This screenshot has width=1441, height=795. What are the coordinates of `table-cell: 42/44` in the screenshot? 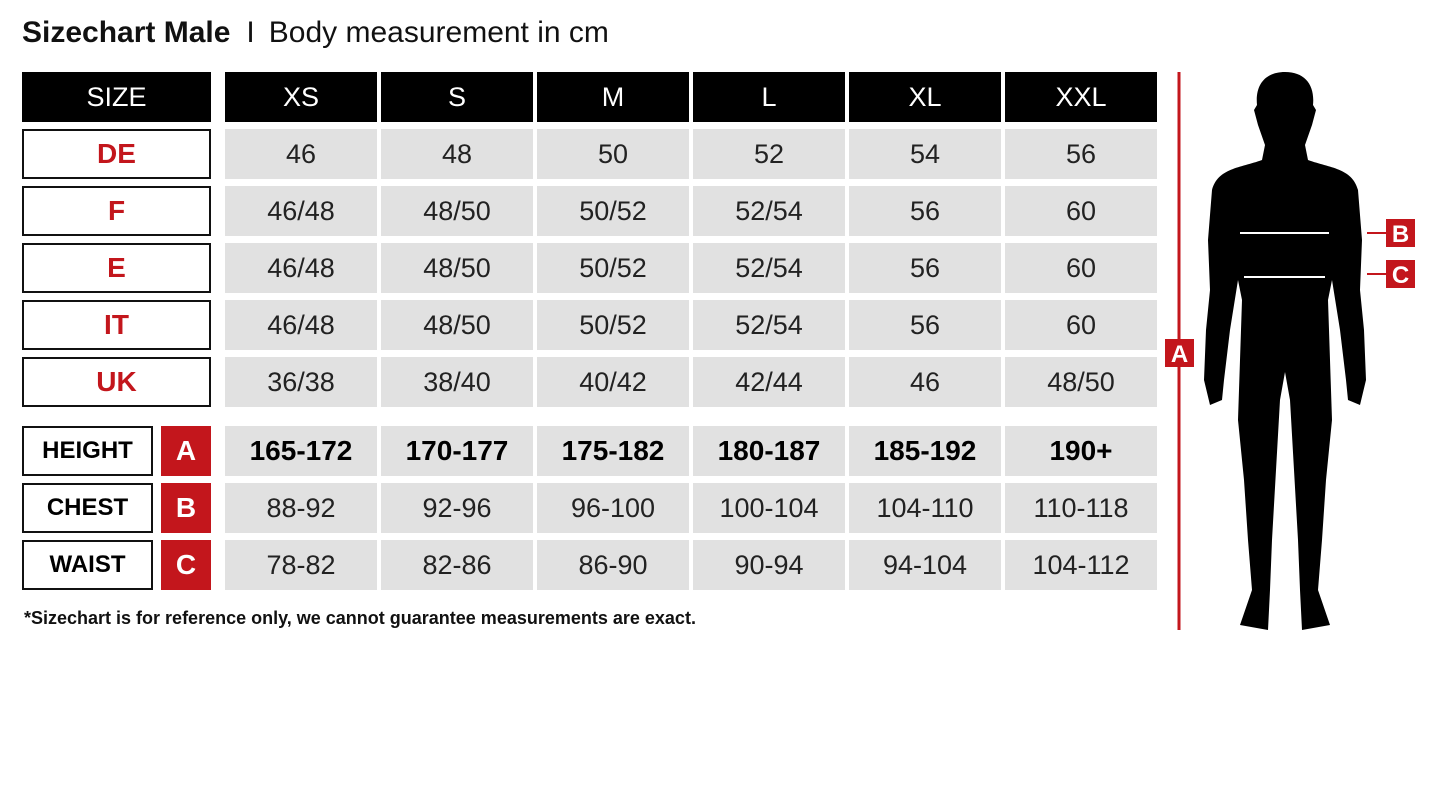 It's located at (769, 382).